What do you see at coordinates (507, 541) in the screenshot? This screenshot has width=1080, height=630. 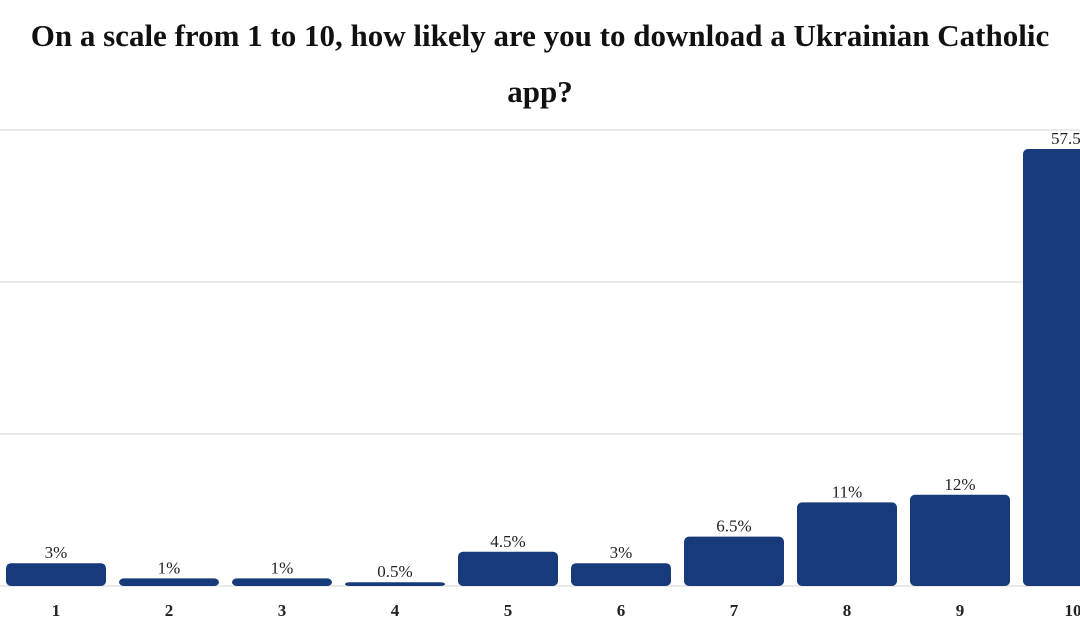 I see `value-label: 4.5%` at bounding box center [507, 541].